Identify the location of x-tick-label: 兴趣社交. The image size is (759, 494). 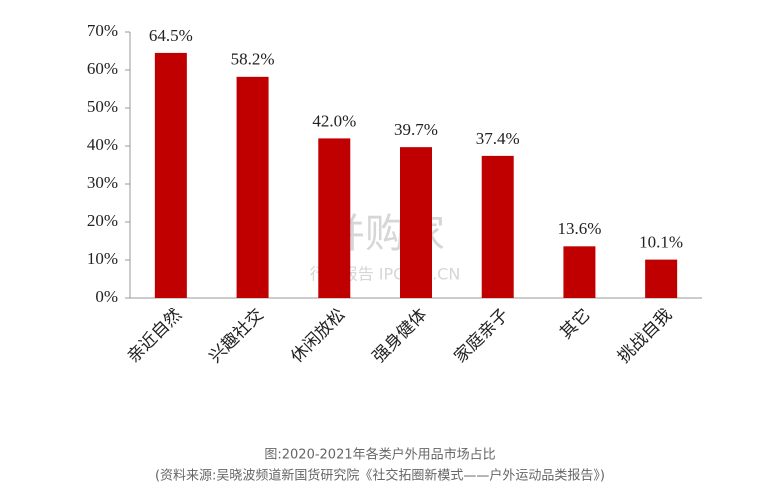
(236, 336).